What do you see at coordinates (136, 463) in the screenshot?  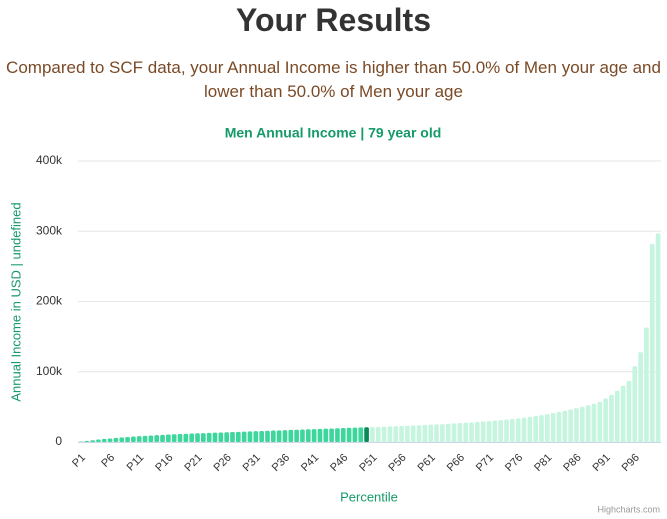 I see `x-tick-label: P11` at bounding box center [136, 463].